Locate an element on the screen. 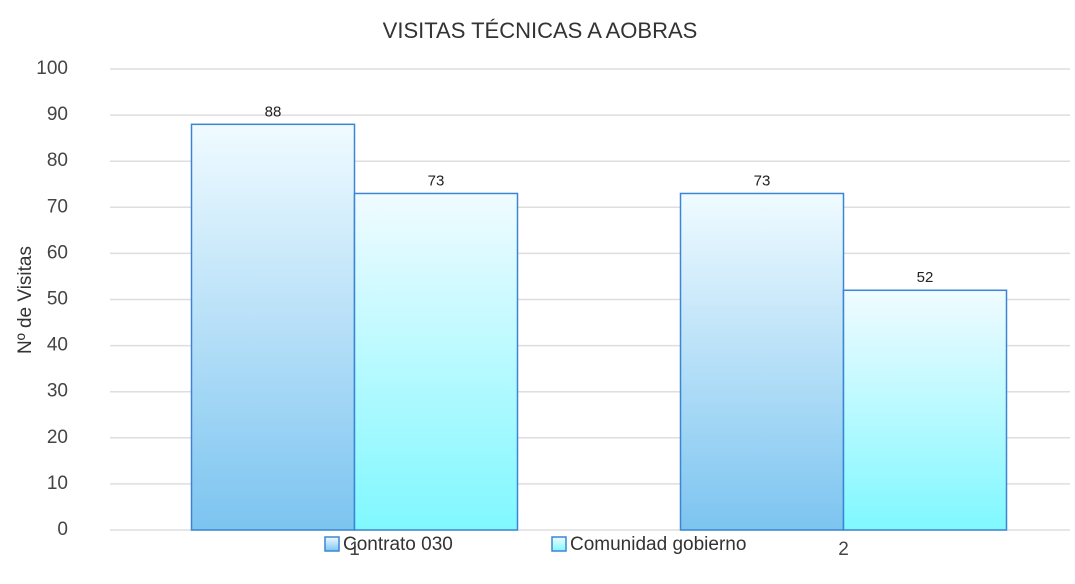 Image resolution: width=1075 pixels, height=584 pixels. y-axis-label: Nº de Visitas is located at coordinates (25, 300).